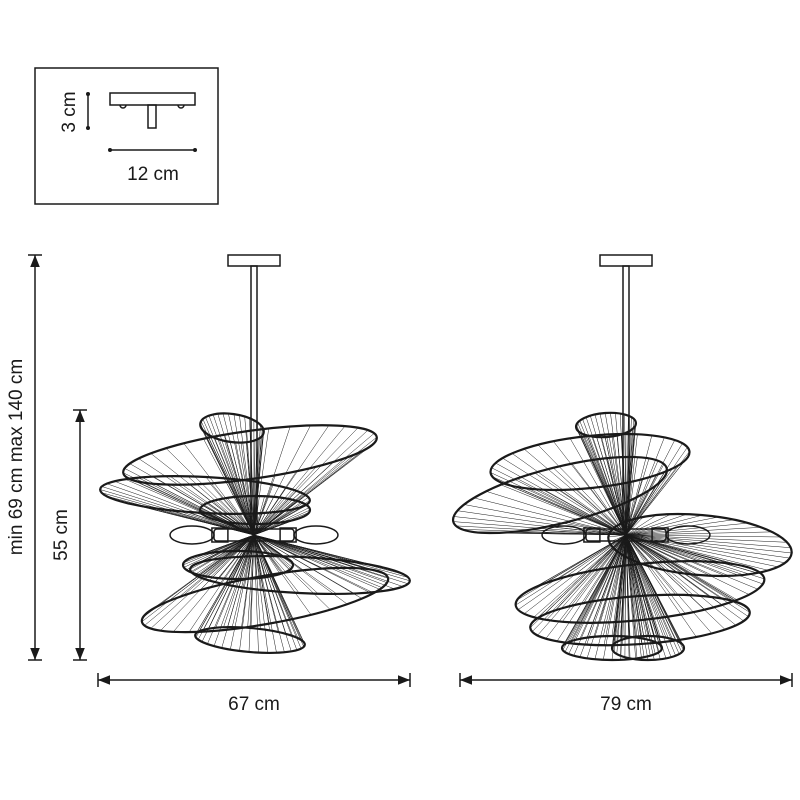 The width and height of the screenshot is (800, 800). What do you see at coordinates (153, 174) in the screenshot?
I see `inset-width-label: 12 cm` at bounding box center [153, 174].